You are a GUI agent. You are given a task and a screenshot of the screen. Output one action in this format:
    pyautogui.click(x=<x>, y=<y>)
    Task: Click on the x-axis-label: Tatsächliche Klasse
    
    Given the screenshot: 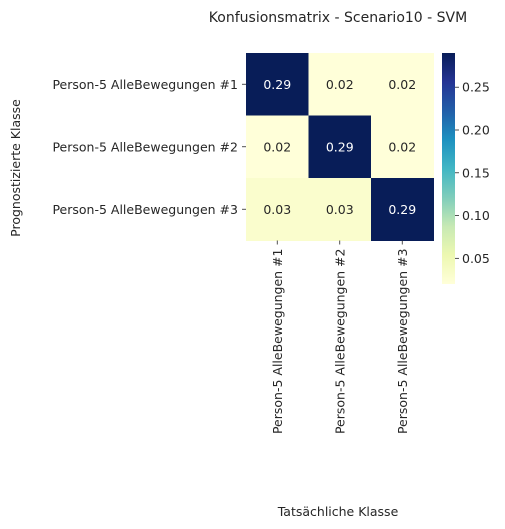 What is the action you would take?
    pyautogui.click(x=338, y=511)
    